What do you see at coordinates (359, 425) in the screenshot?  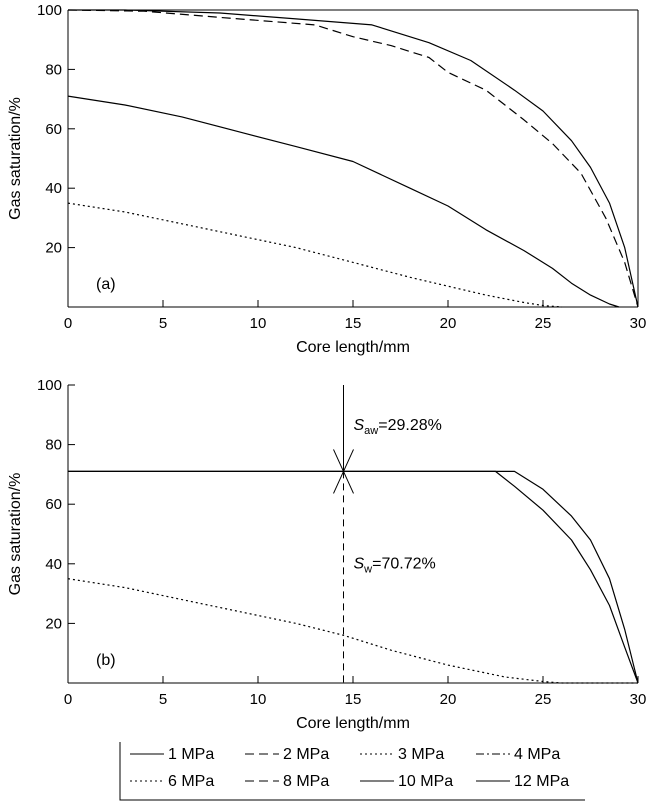 I see `annotation-saw-symbol: S` at bounding box center [359, 425].